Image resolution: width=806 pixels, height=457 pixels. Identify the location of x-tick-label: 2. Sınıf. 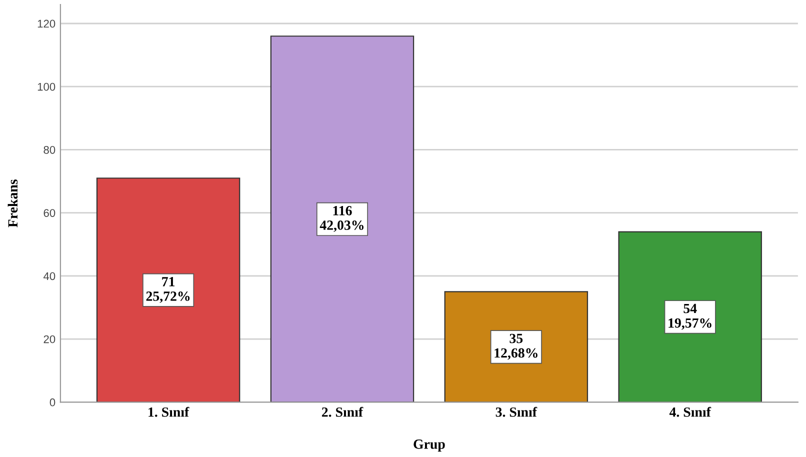
(343, 411).